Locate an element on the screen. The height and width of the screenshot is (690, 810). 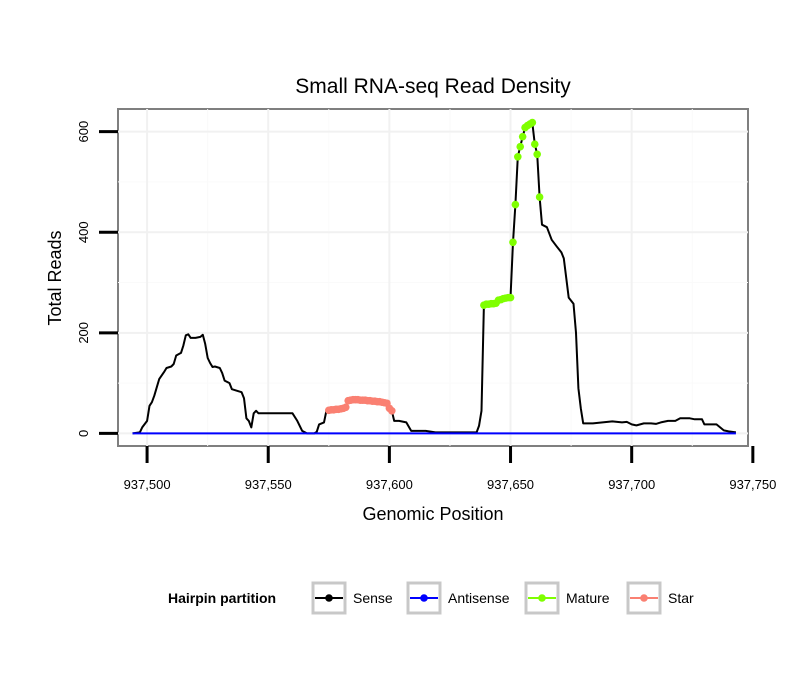
legend-item-antisense: Antisense is located at coordinates (458, 598).